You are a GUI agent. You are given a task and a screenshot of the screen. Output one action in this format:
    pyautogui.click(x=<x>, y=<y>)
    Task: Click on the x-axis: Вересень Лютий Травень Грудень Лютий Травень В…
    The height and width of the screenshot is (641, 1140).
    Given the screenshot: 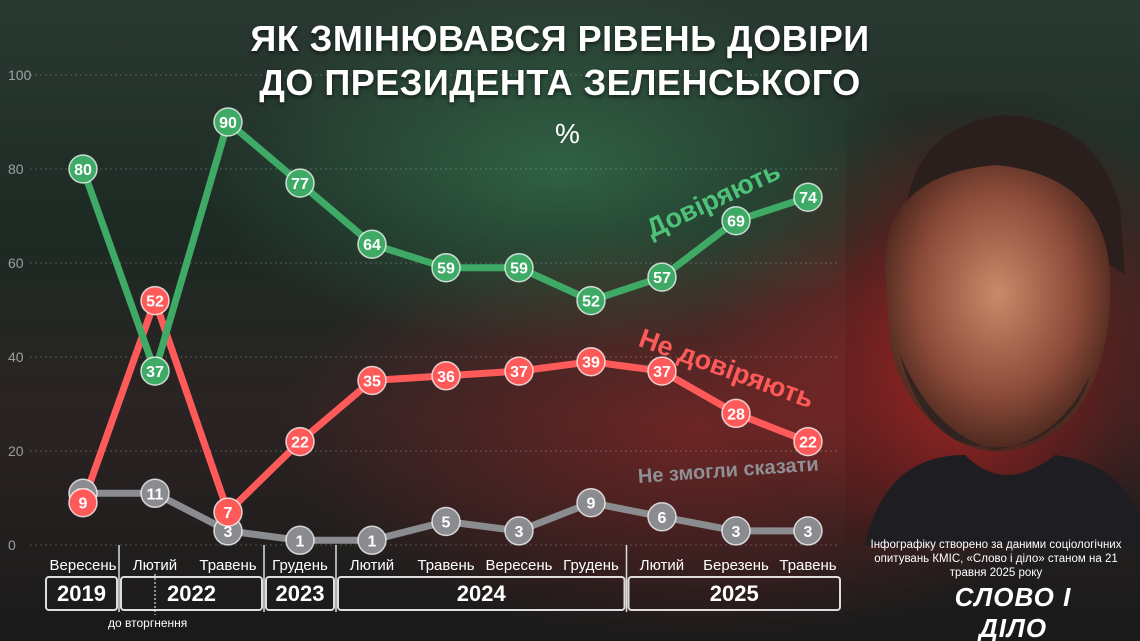 What is the action you would take?
    pyautogui.click(x=443, y=580)
    